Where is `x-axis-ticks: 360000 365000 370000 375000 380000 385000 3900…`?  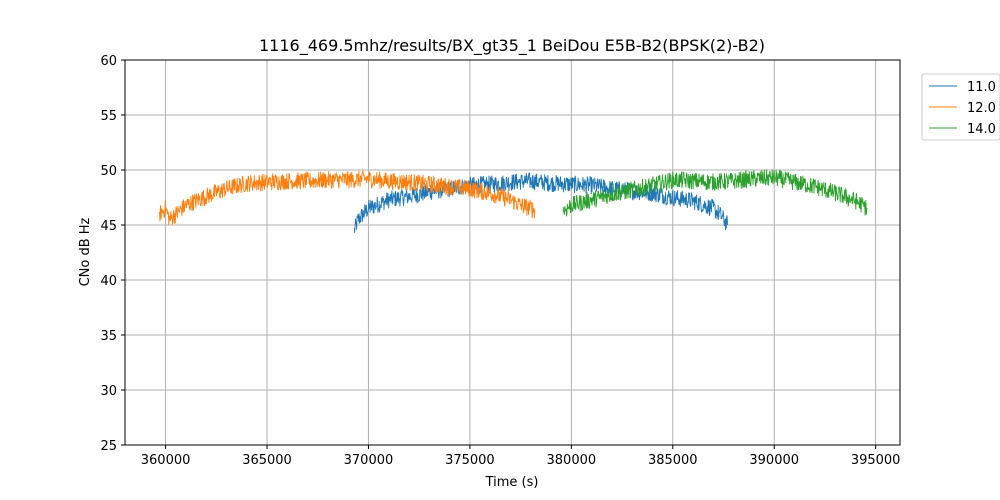 x-axis-ticks: 360000 365000 370000 375000 380000 385000 3900… is located at coordinates (521, 456).